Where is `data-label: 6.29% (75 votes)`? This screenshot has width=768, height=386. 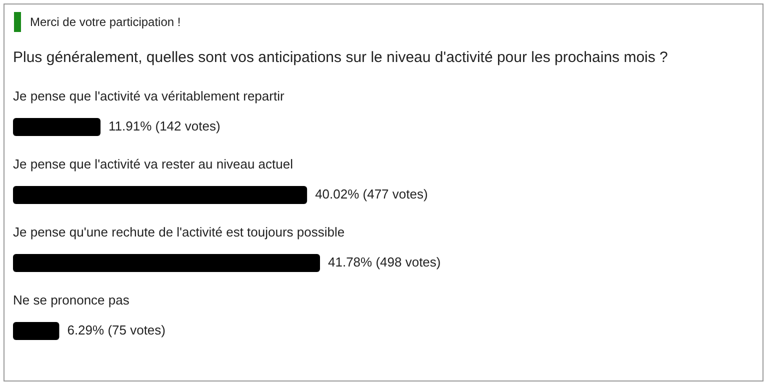
data-label: 6.29% (75 votes) is located at coordinates (116, 330).